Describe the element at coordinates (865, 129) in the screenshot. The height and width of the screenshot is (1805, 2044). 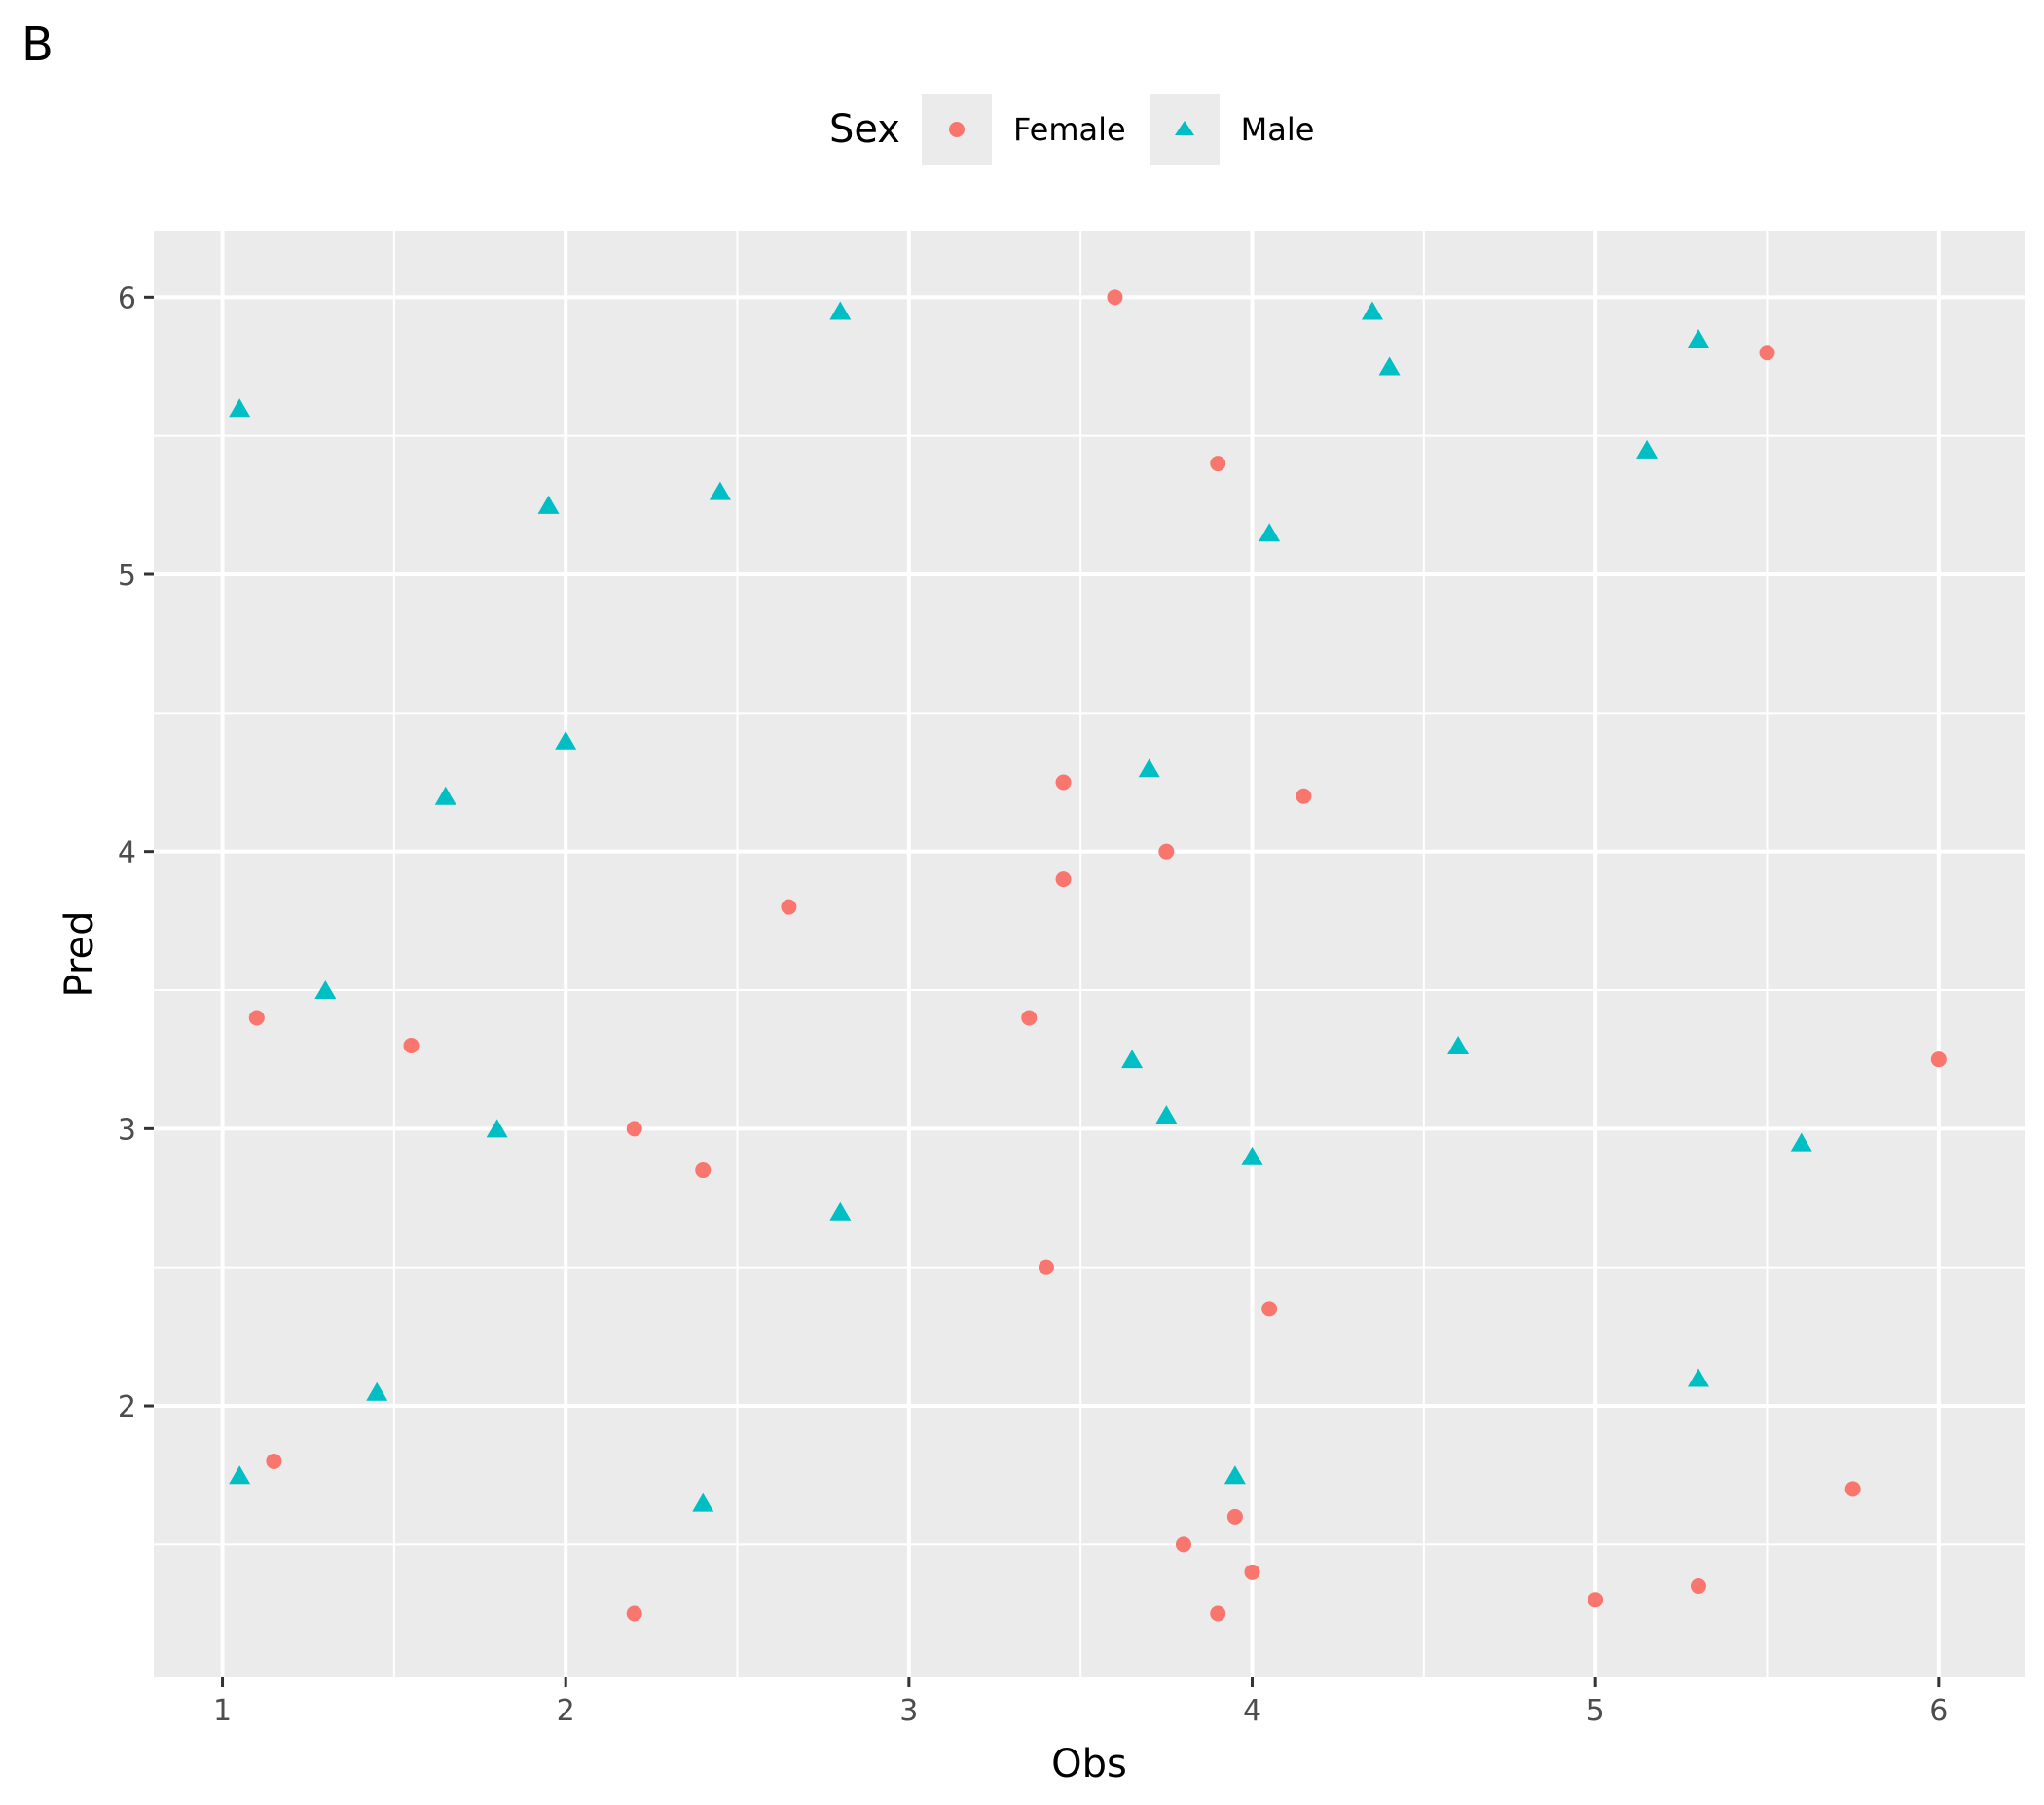
I see `legend-title: Sex` at that location.